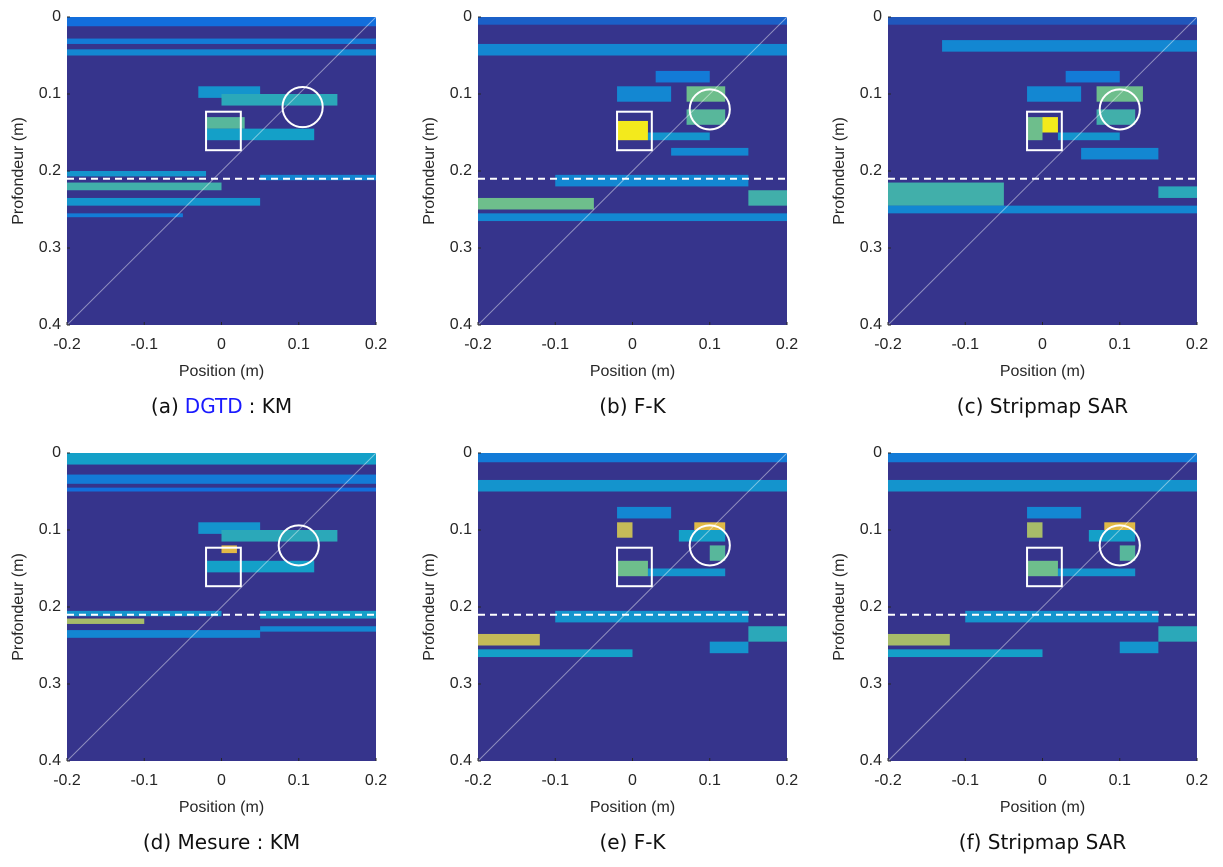 The width and height of the screenshot is (1223, 867). Describe the element at coordinates (1043, 842) in the screenshot. I see `caption: (f) Stripmap SAR` at that location.